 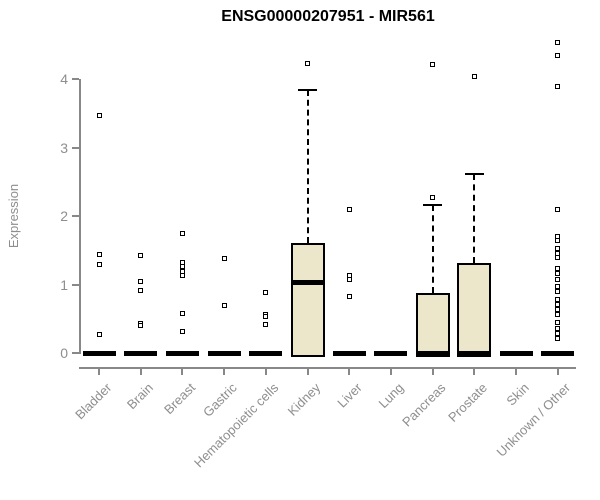 What do you see at coordinates (517, 394) in the screenshot?
I see `x-tick-label: Skin` at bounding box center [517, 394].